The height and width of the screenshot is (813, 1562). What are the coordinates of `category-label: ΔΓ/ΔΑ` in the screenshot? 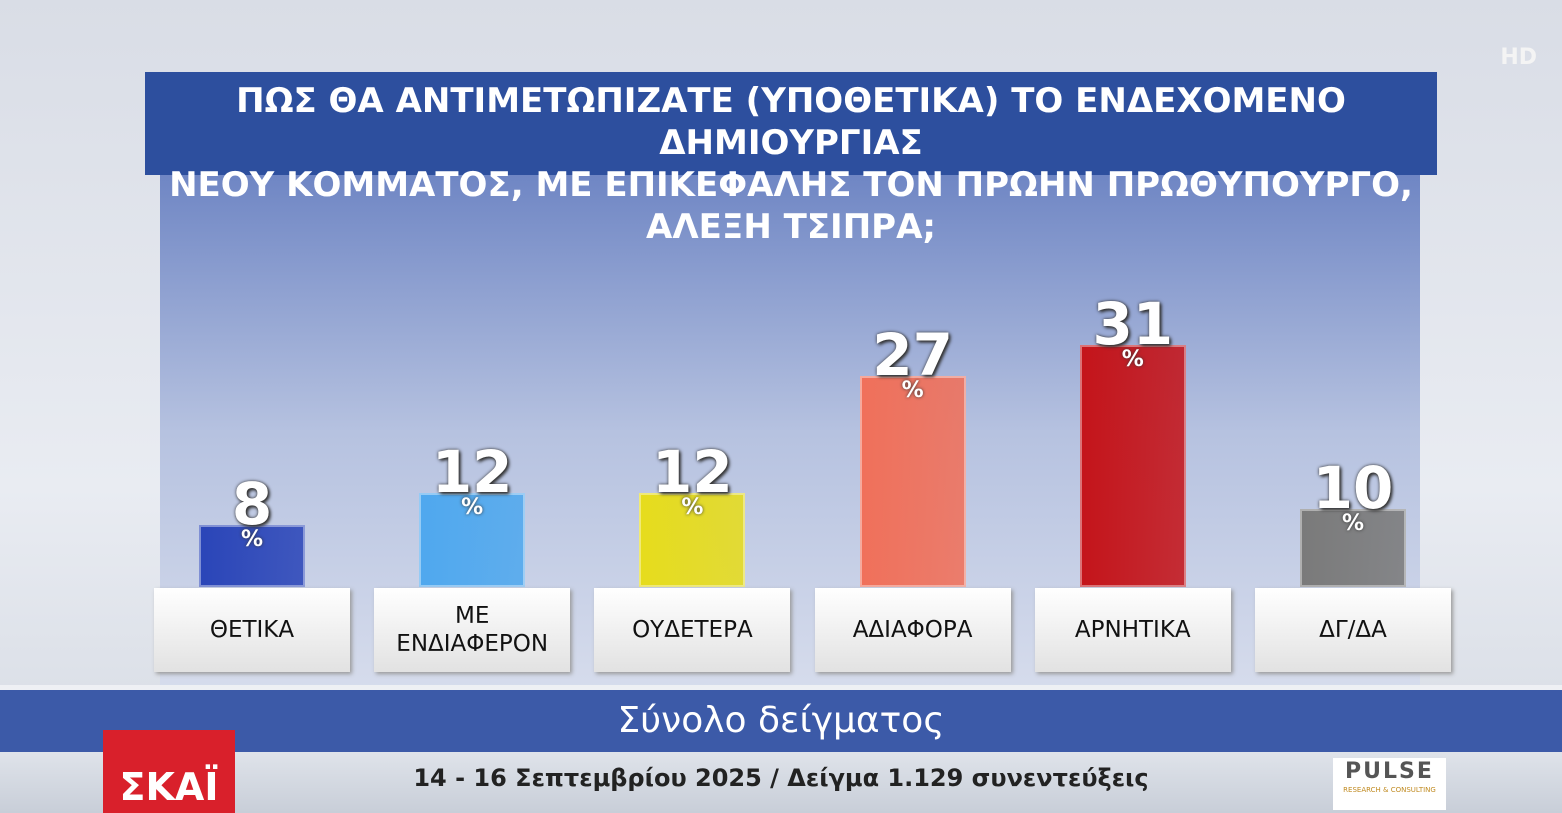 It's located at (1353, 630).